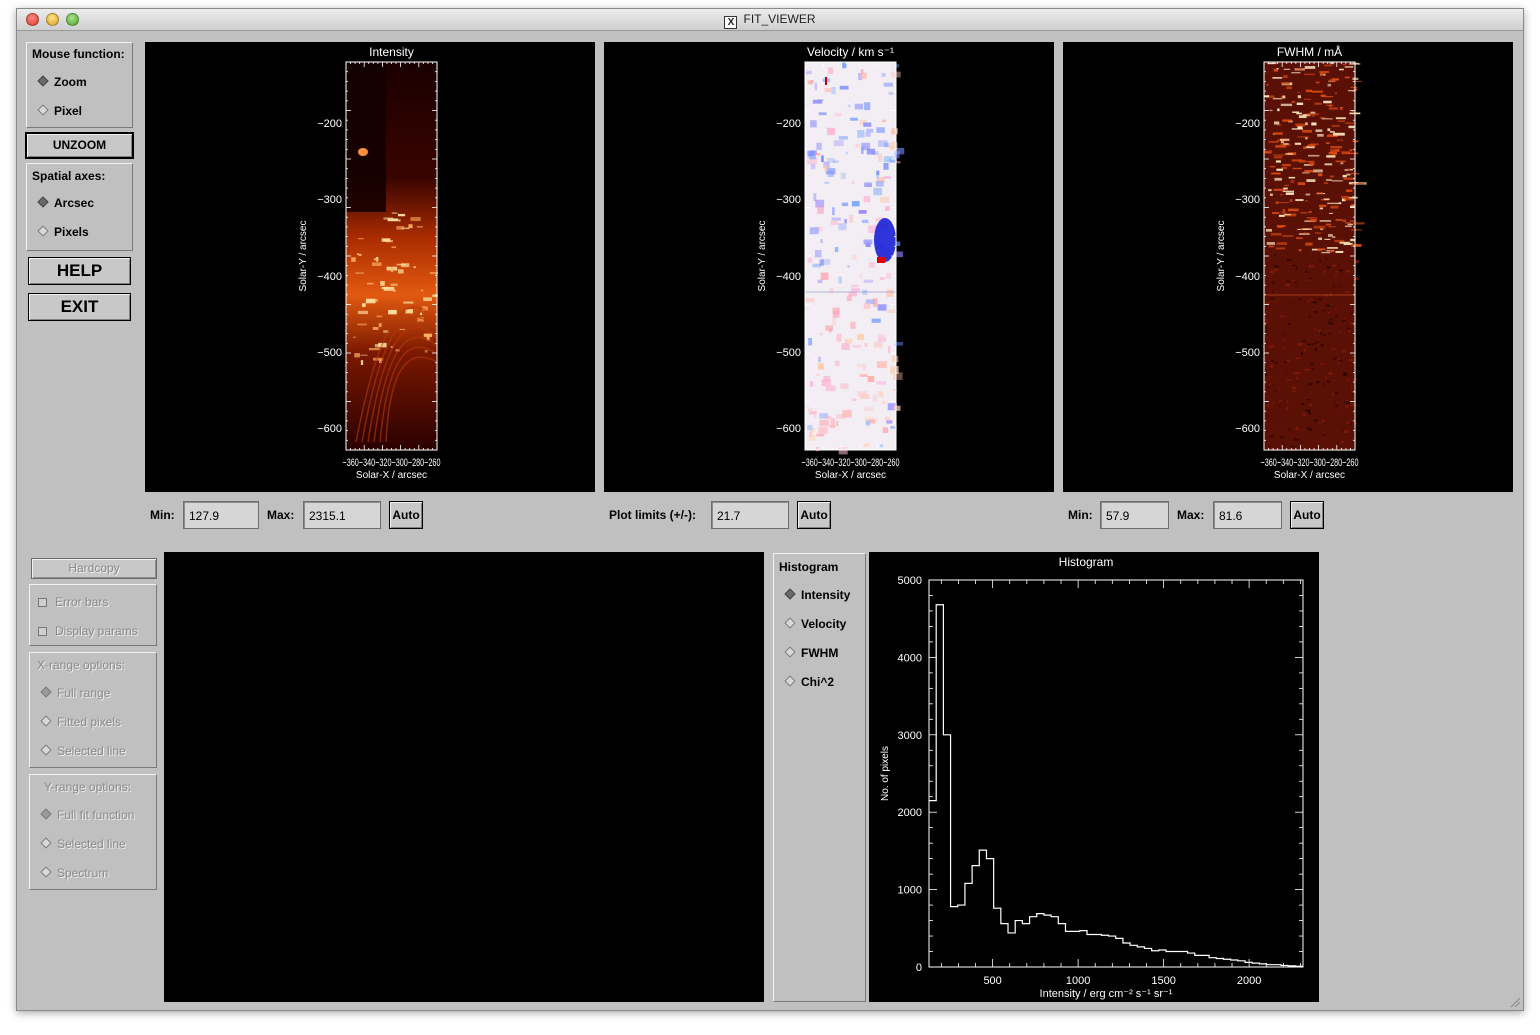 Image resolution: width=1540 pixels, height=1035 pixels. I want to click on hist-velocity-radio: Velocity, so click(815, 624).